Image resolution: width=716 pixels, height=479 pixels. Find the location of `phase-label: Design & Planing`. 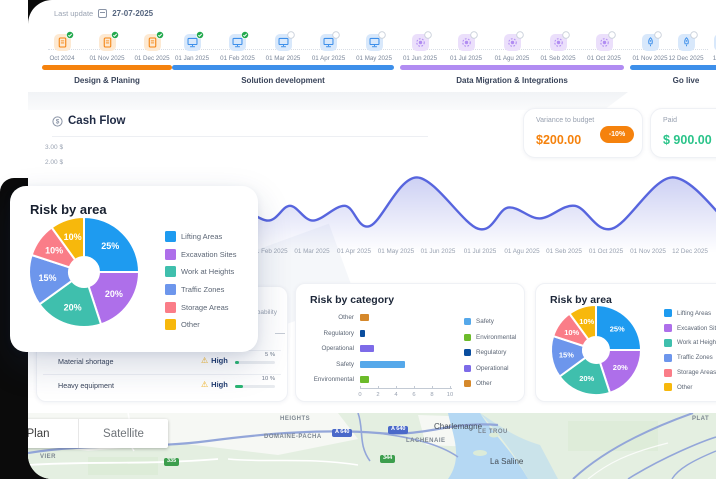

phase-label: Design & Planing is located at coordinates (107, 80).